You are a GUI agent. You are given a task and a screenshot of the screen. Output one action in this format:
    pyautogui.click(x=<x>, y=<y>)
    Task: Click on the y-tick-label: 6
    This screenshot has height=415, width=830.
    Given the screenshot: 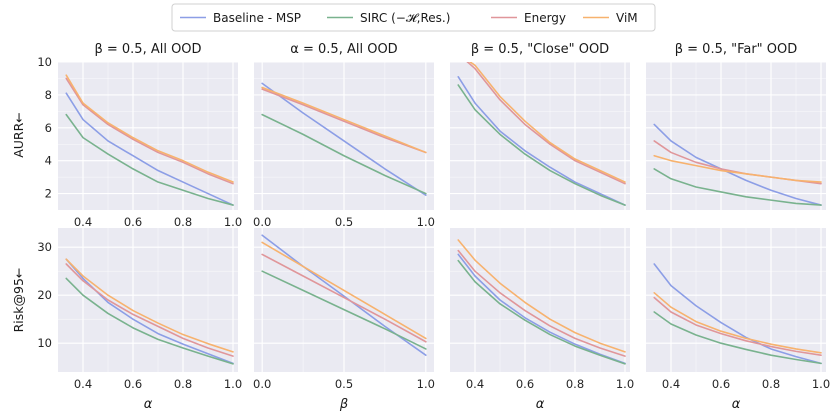 What is the action you would take?
    pyautogui.click(x=48, y=128)
    